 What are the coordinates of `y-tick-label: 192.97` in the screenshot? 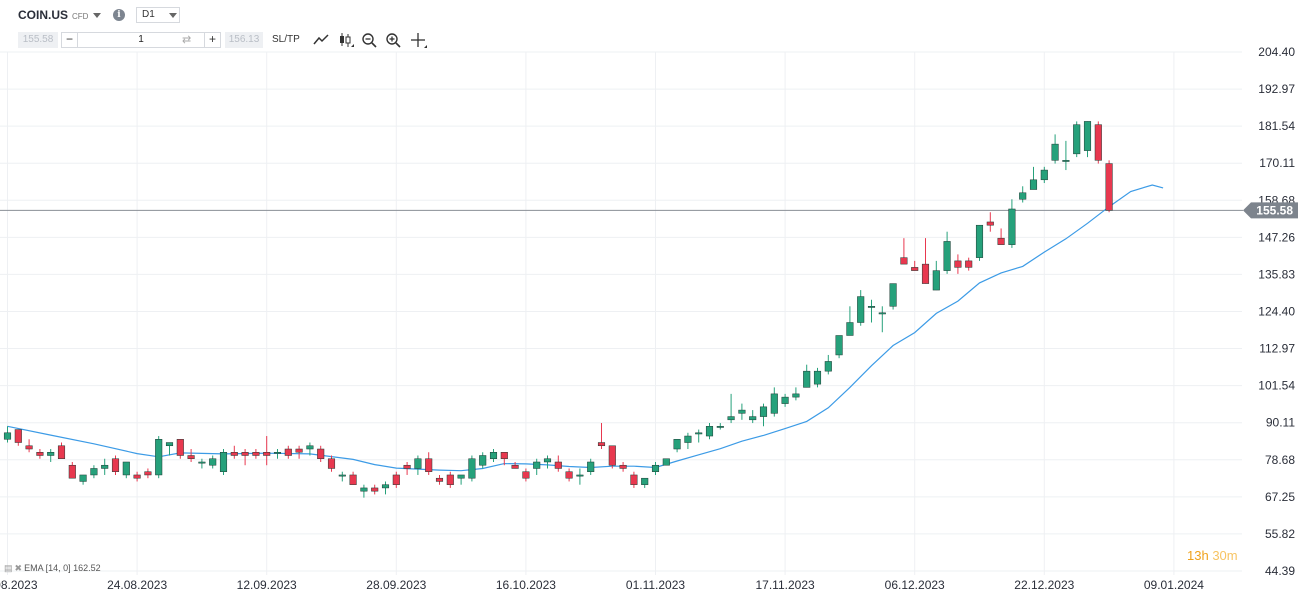 It's located at (1276, 89).